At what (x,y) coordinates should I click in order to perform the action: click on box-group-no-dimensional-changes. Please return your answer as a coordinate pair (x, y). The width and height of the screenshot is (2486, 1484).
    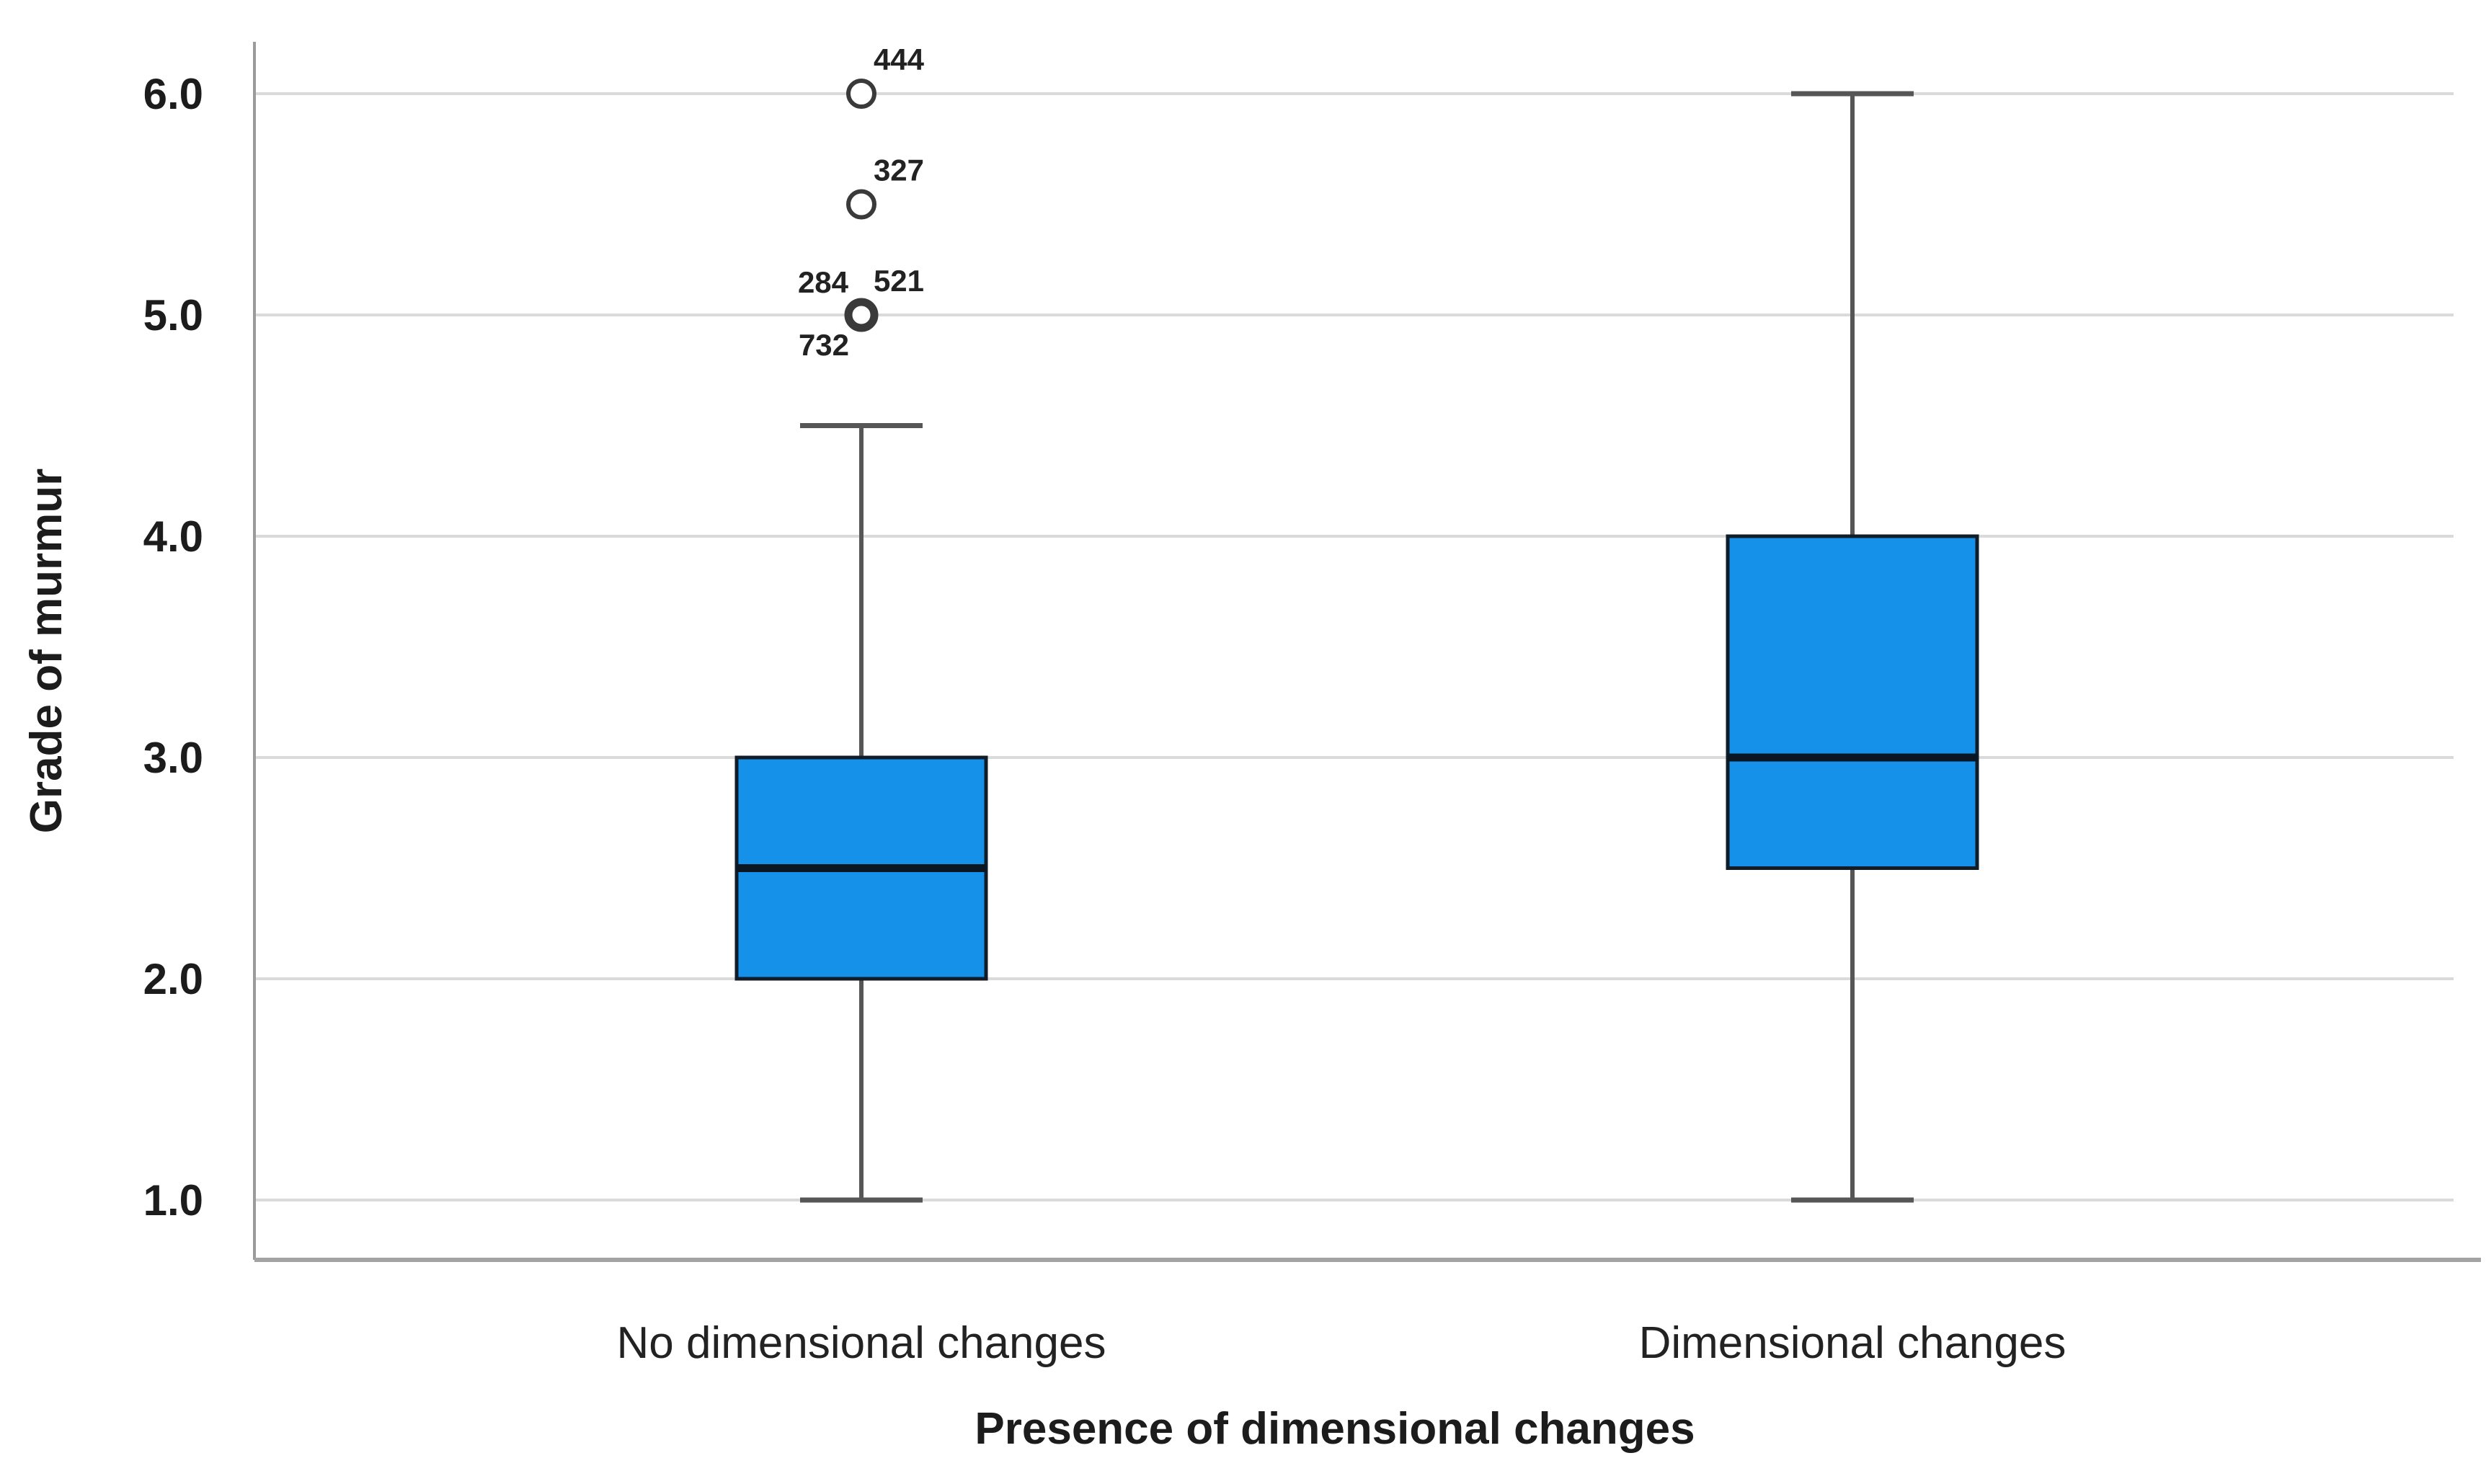
    Looking at the image, I should click on (861, 813).